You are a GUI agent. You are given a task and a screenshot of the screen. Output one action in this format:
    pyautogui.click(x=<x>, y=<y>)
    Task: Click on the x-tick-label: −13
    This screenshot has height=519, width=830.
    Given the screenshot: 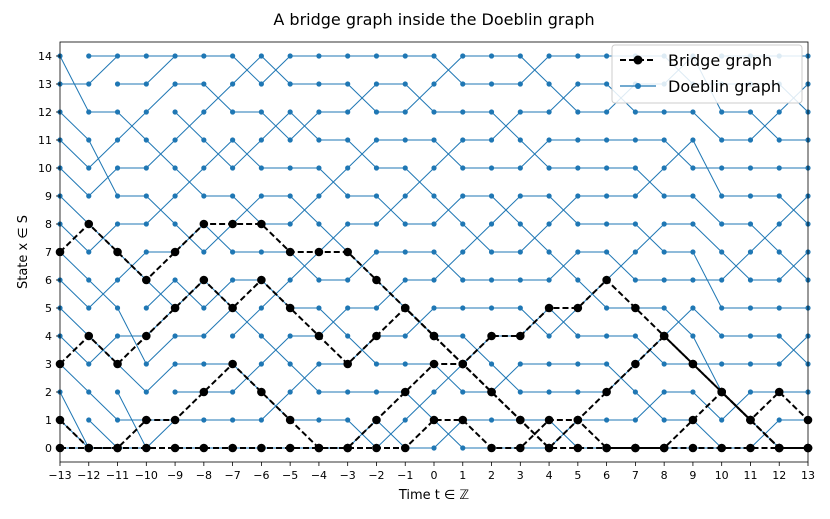 What is the action you would take?
    pyautogui.click(x=59, y=475)
    